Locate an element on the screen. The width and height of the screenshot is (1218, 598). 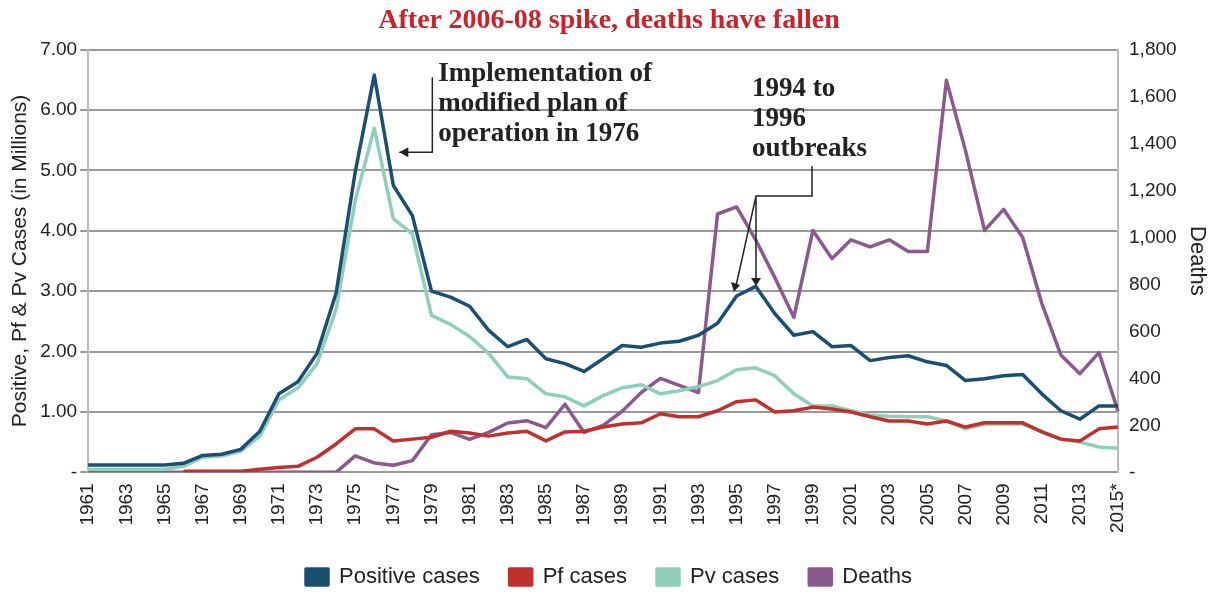
x-tick-label: 1973 is located at coordinates (316, 504).